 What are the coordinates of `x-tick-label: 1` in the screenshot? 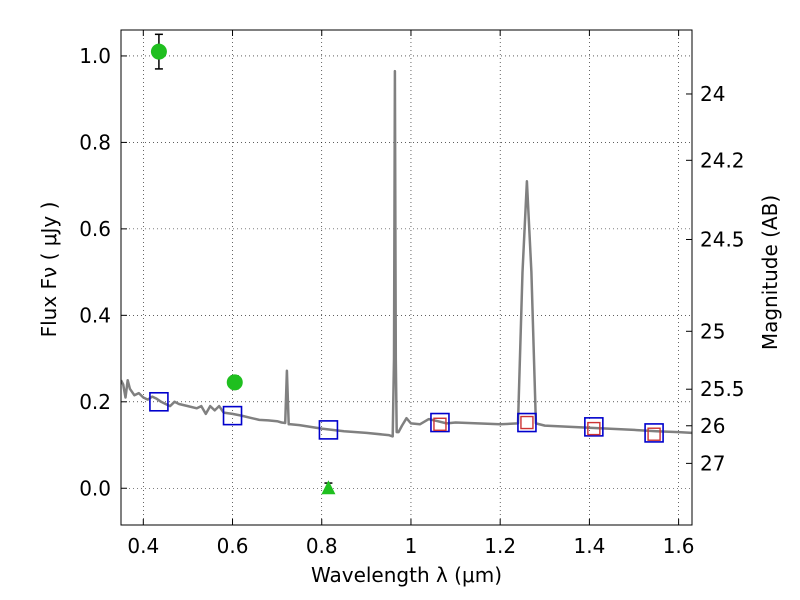 It's located at (411, 546).